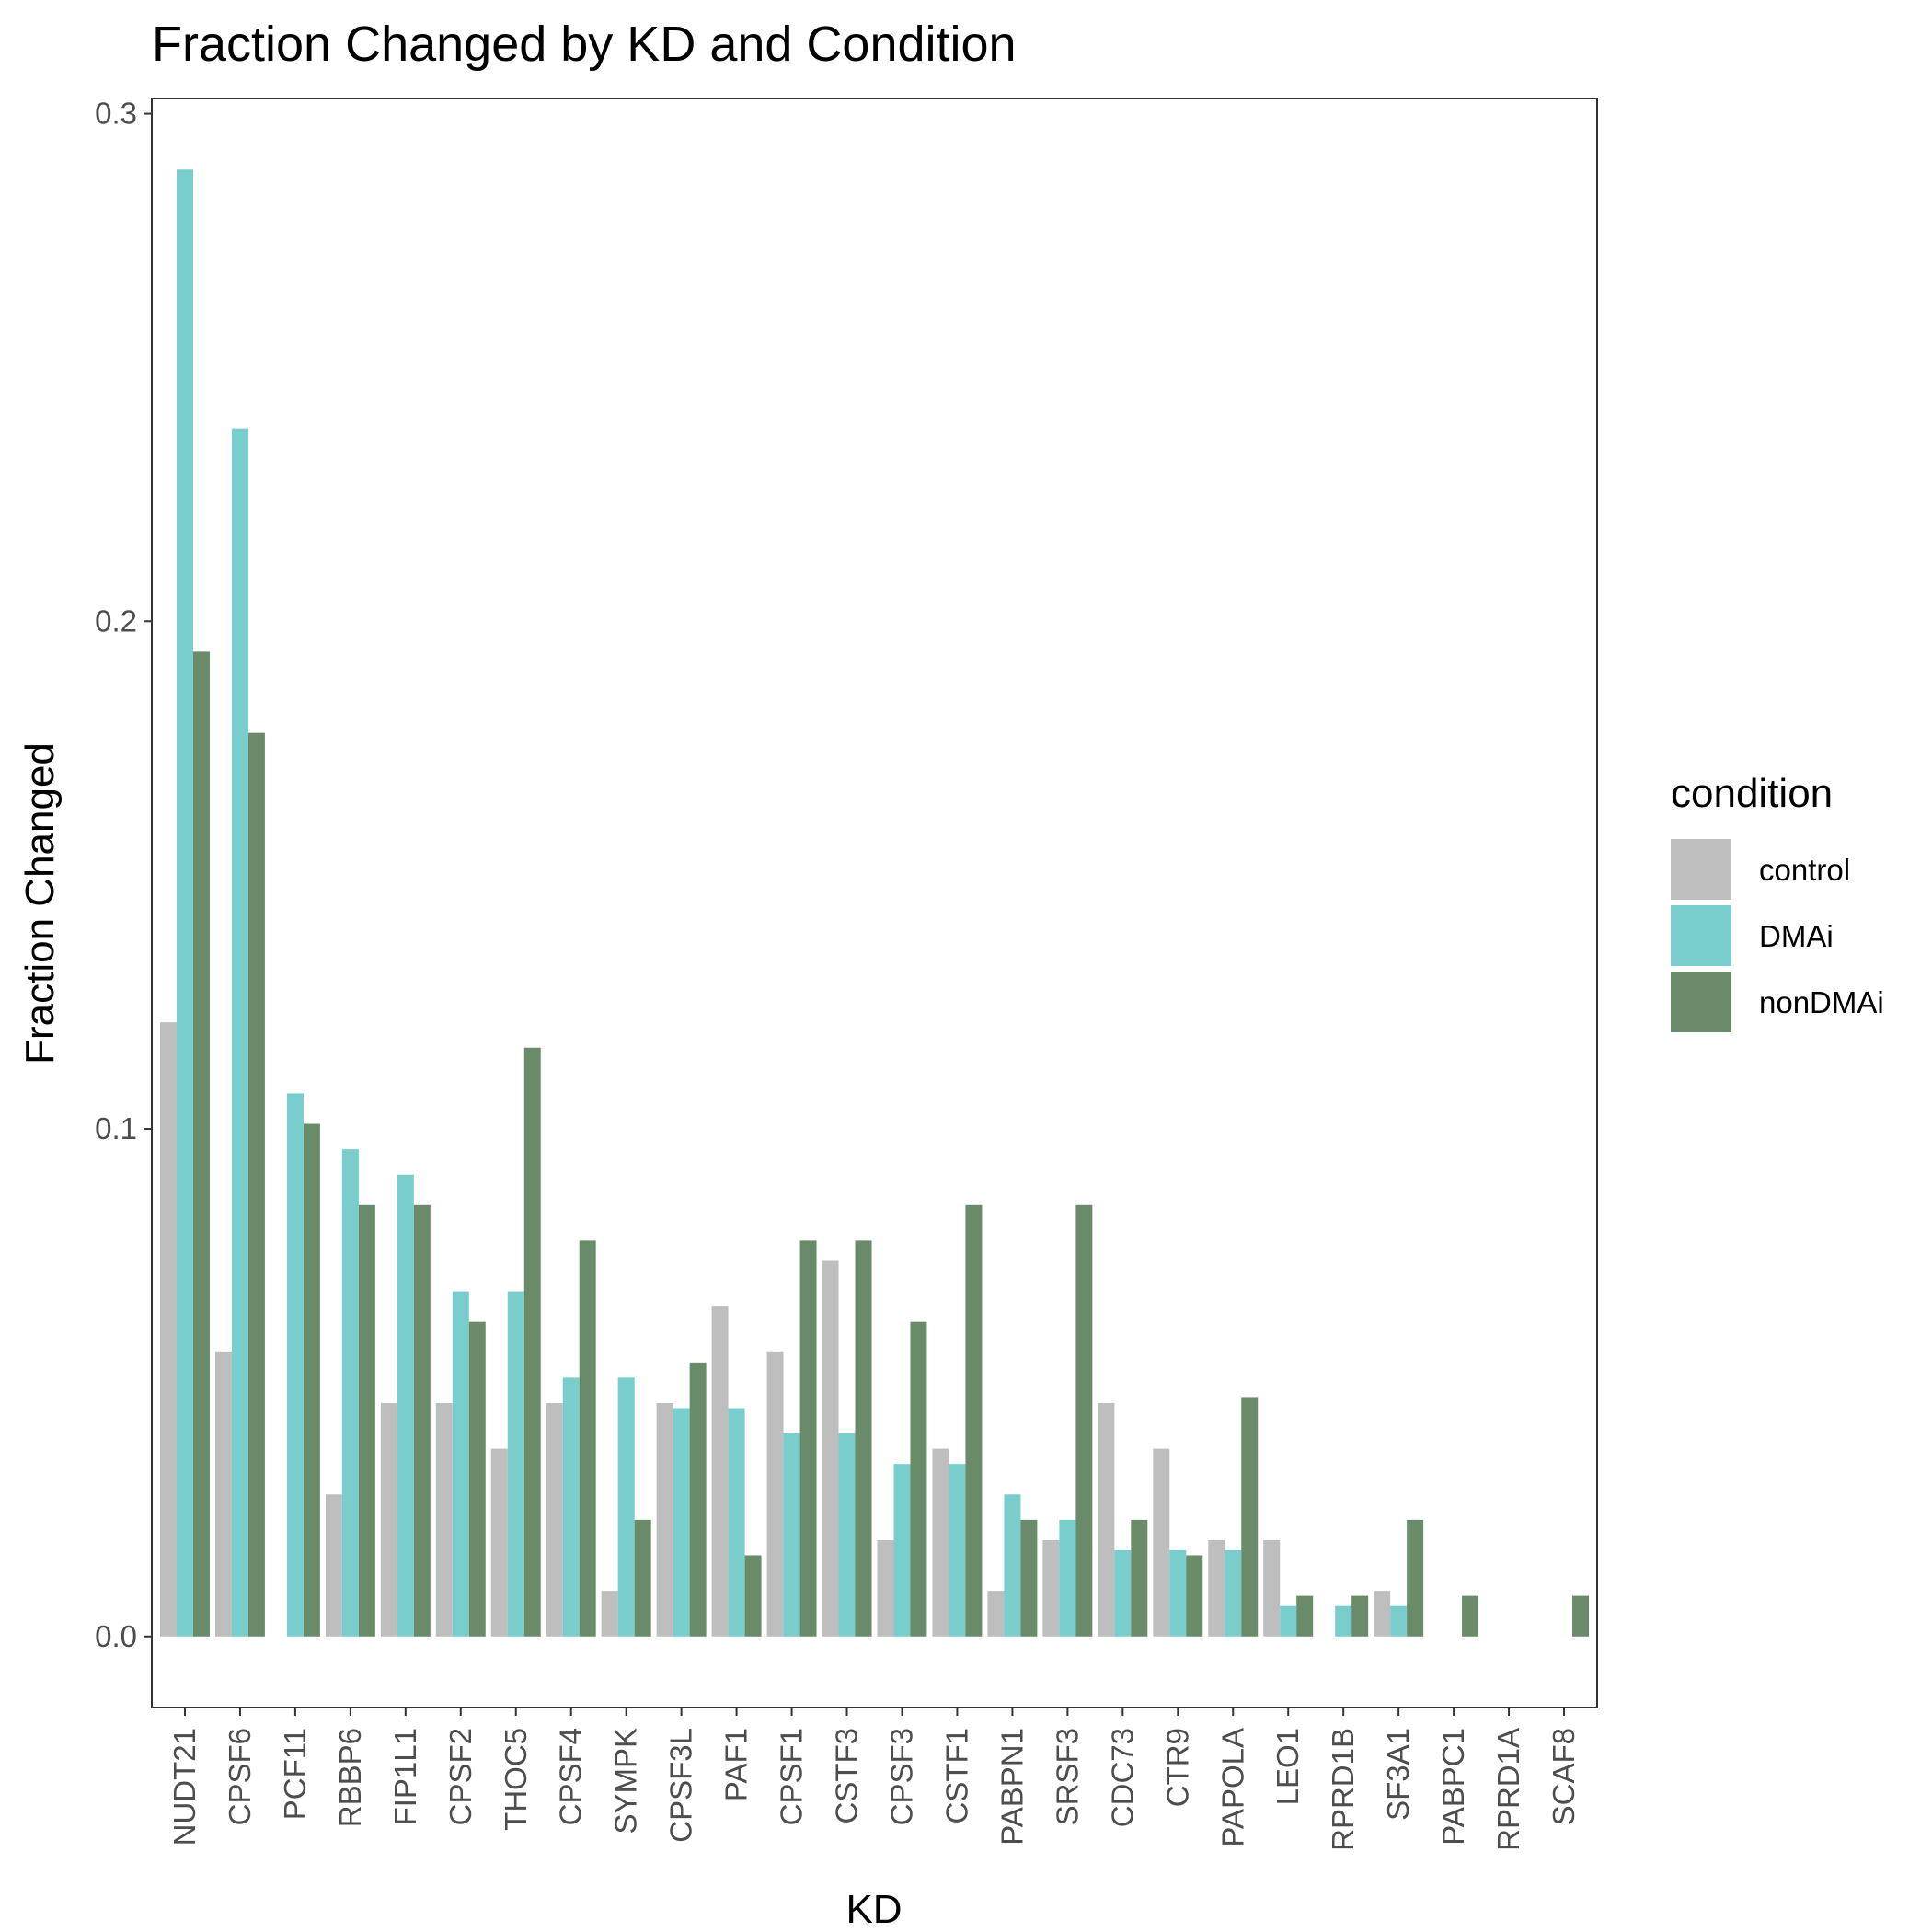 The image size is (1932, 1932). Describe the element at coordinates (626, 1507) in the screenshot. I see `bar-DMAi-SYMPK` at that location.